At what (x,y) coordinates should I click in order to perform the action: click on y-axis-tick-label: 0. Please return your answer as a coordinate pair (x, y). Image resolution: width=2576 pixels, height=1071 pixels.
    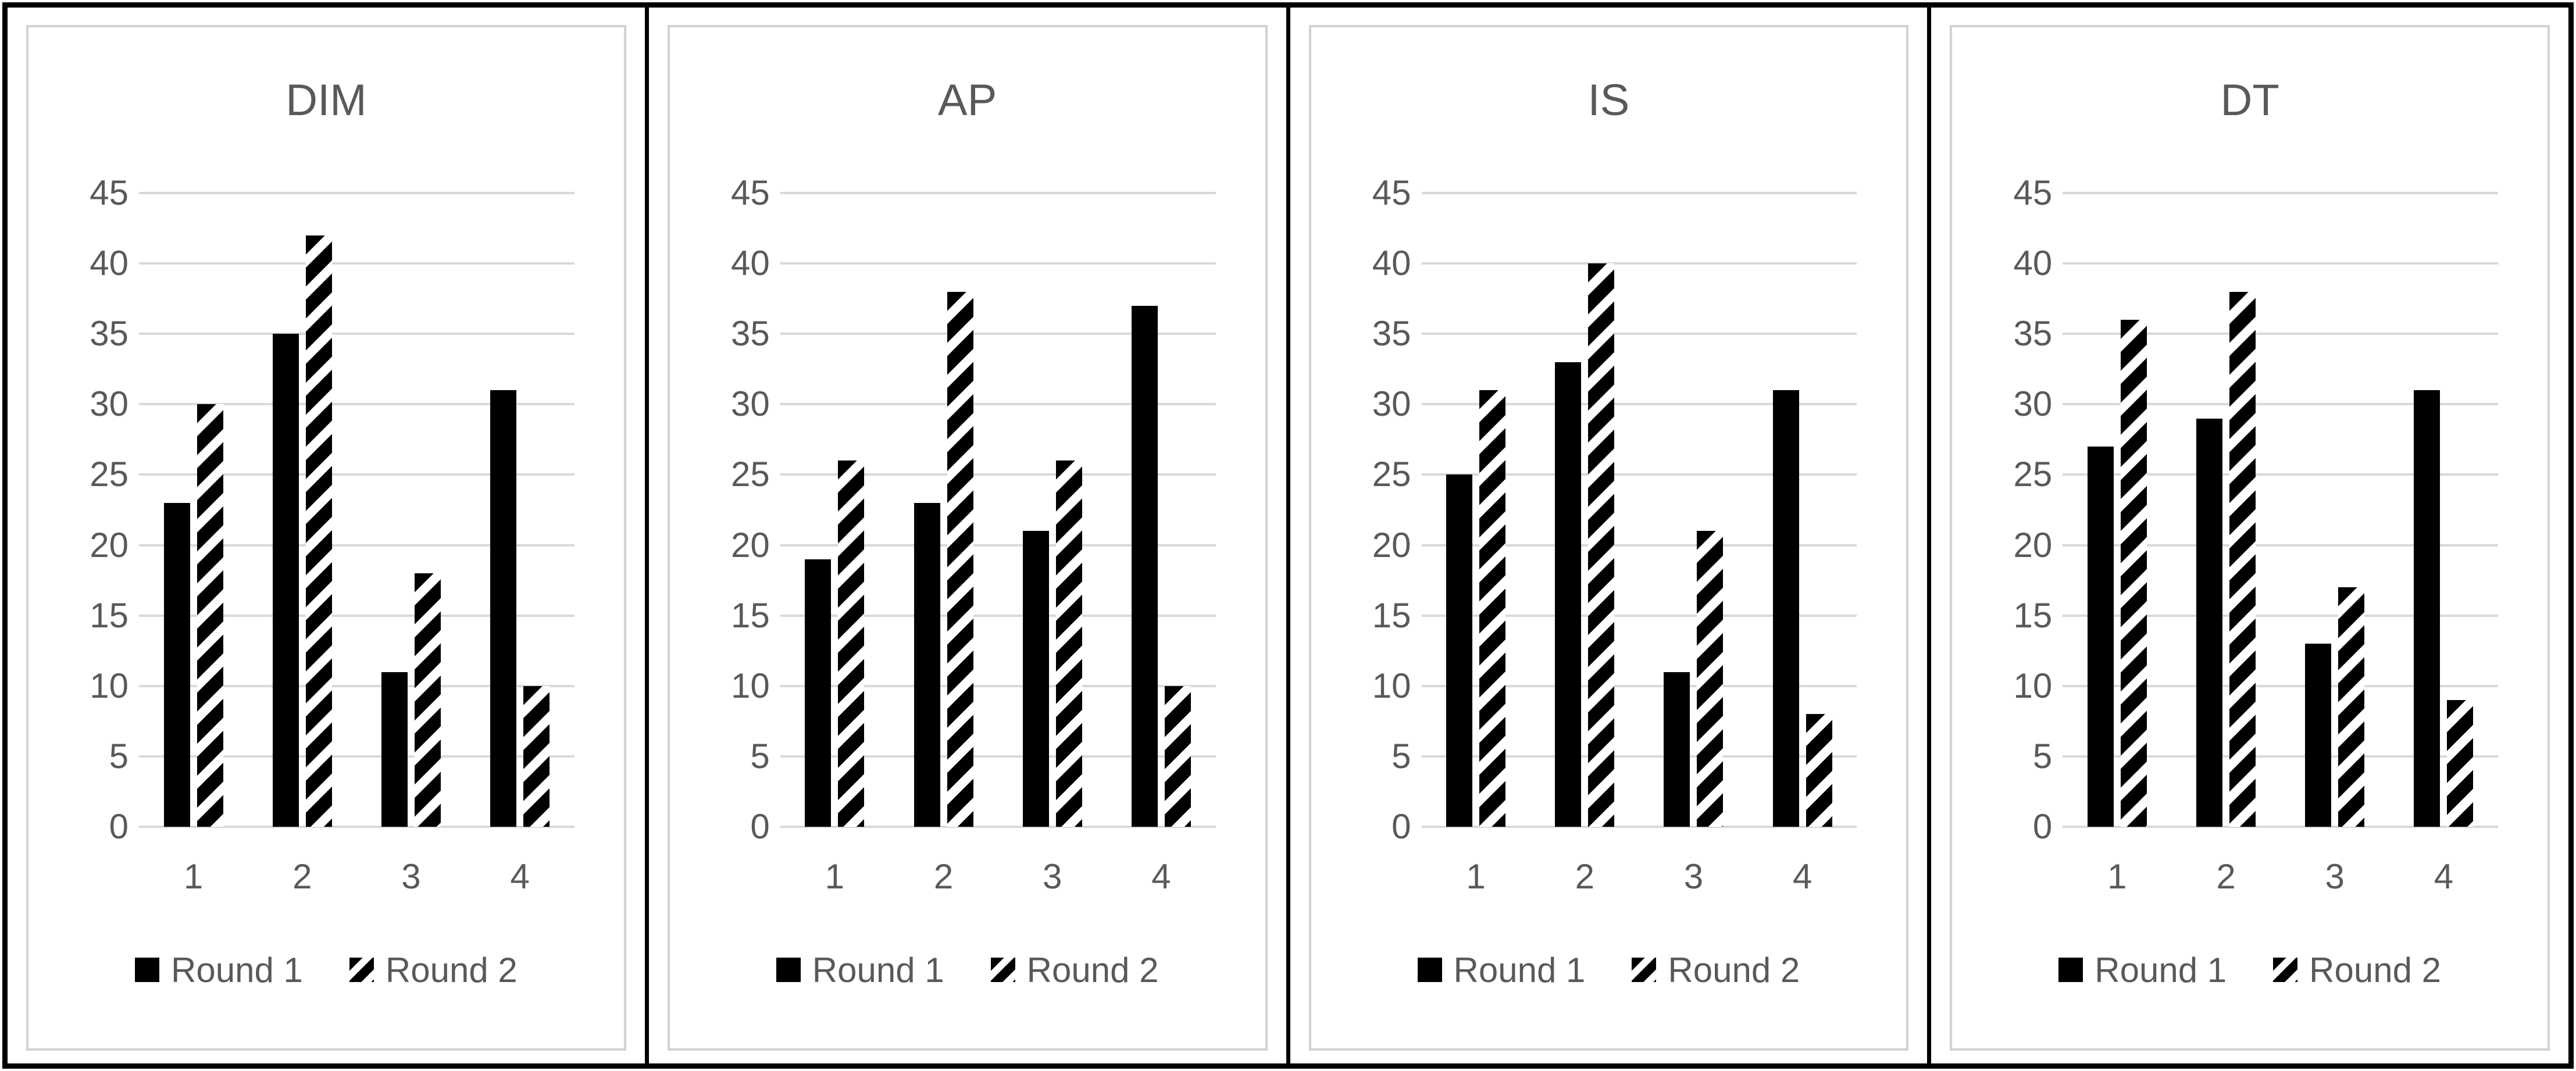
    Looking at the image, I should click on (760, 827).